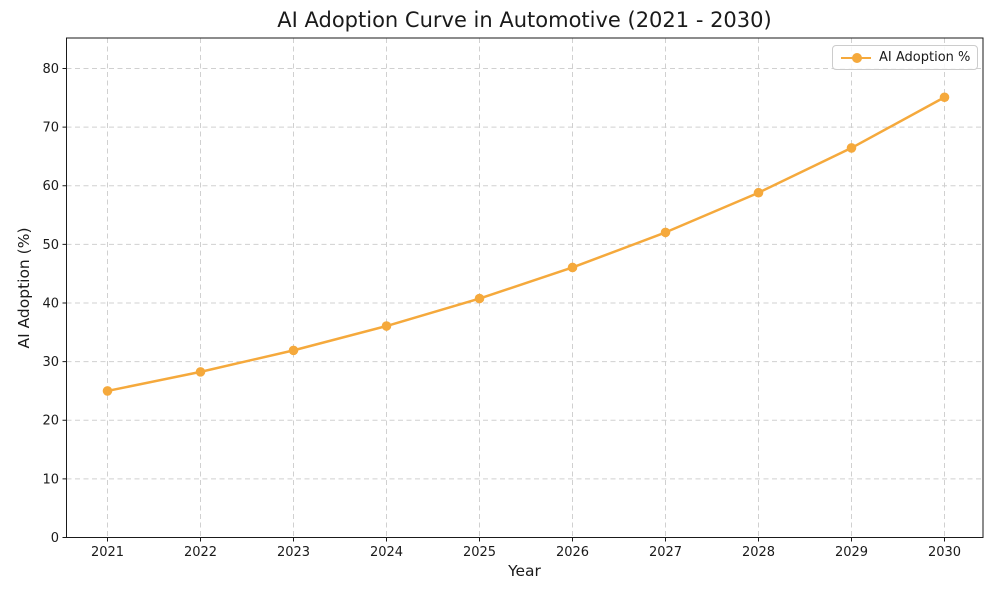  What do you see at coordinates (50, 303) in the screenshot?
I see `y-tick-label: 40` at bounding box center [50, 303].